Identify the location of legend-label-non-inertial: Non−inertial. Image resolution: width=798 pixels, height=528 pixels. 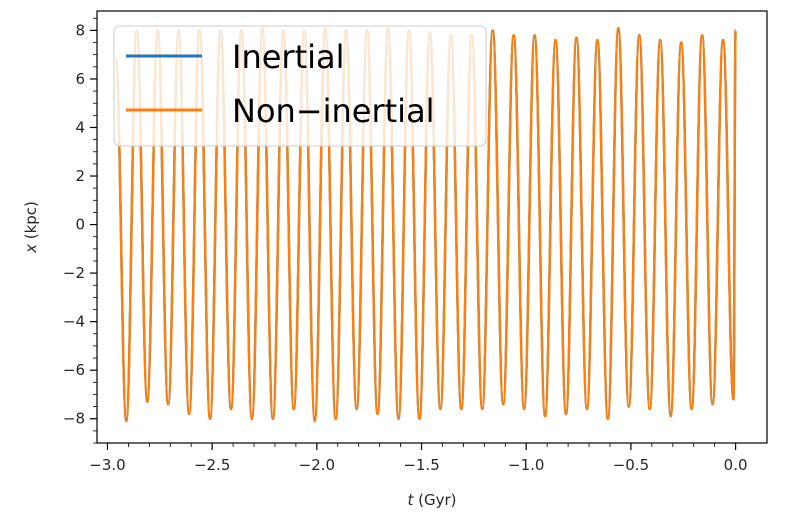
(333, 111).